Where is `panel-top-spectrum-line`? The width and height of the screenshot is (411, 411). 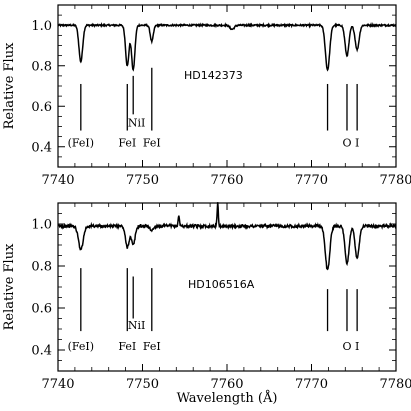 panel-top-spectrum-line is located at coordinates (227, 46).